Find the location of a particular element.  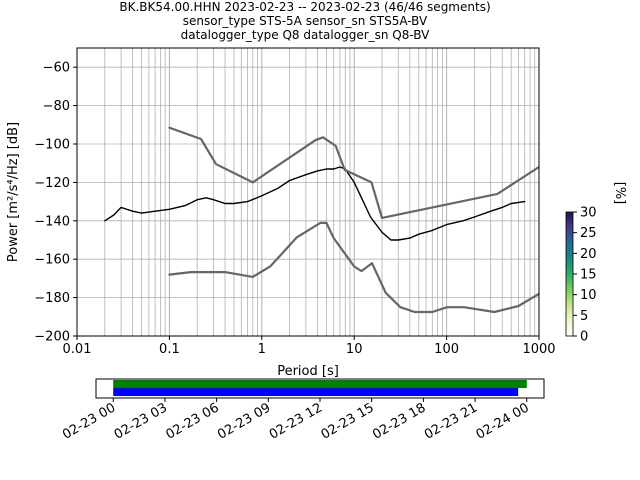

timeline-tick-label: 02-23 21 is located at coordinates (451, 421).